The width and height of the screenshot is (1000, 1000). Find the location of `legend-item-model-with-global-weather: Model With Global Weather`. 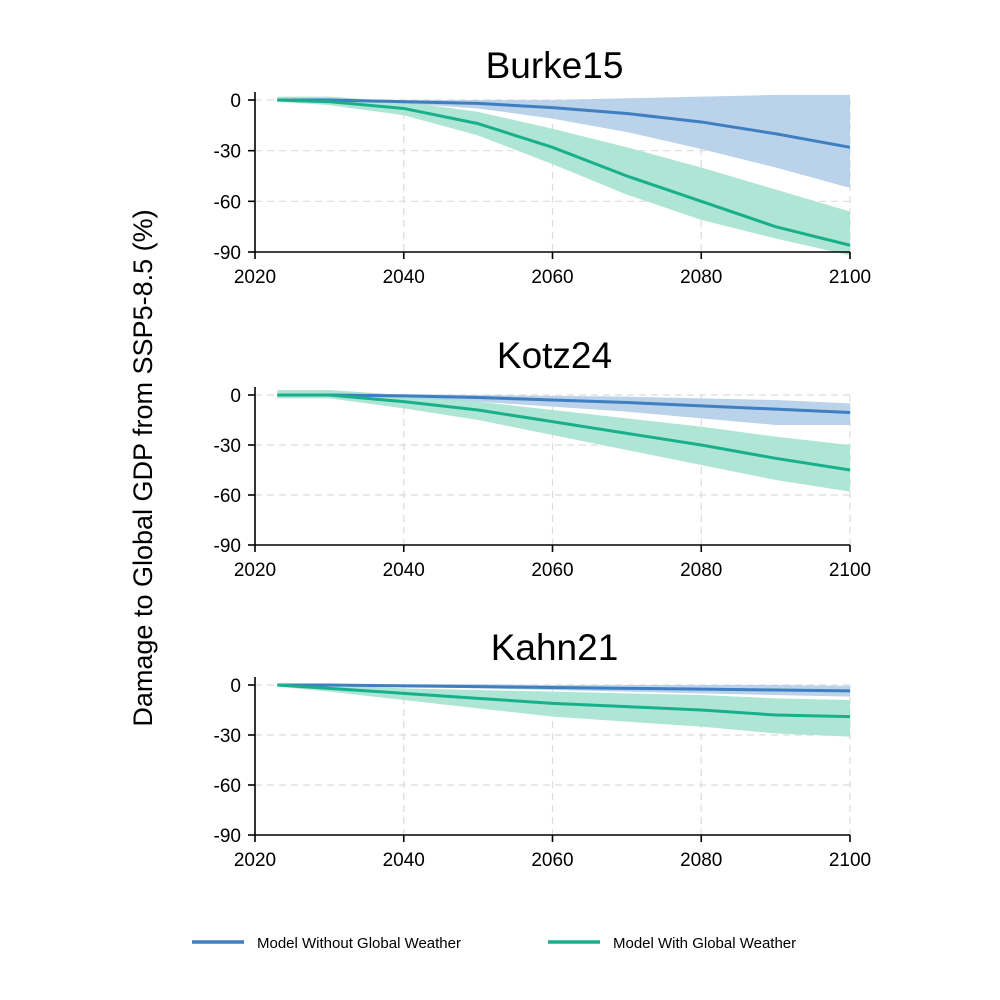

legend-item-model-with-global-weather: Model With Global Weather is located at coordinates (672, 943).